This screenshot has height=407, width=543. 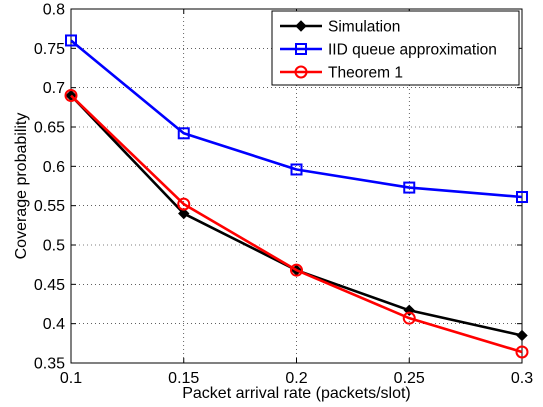 I want to click on legend-label: Simulation, so click(x=364, y=27).